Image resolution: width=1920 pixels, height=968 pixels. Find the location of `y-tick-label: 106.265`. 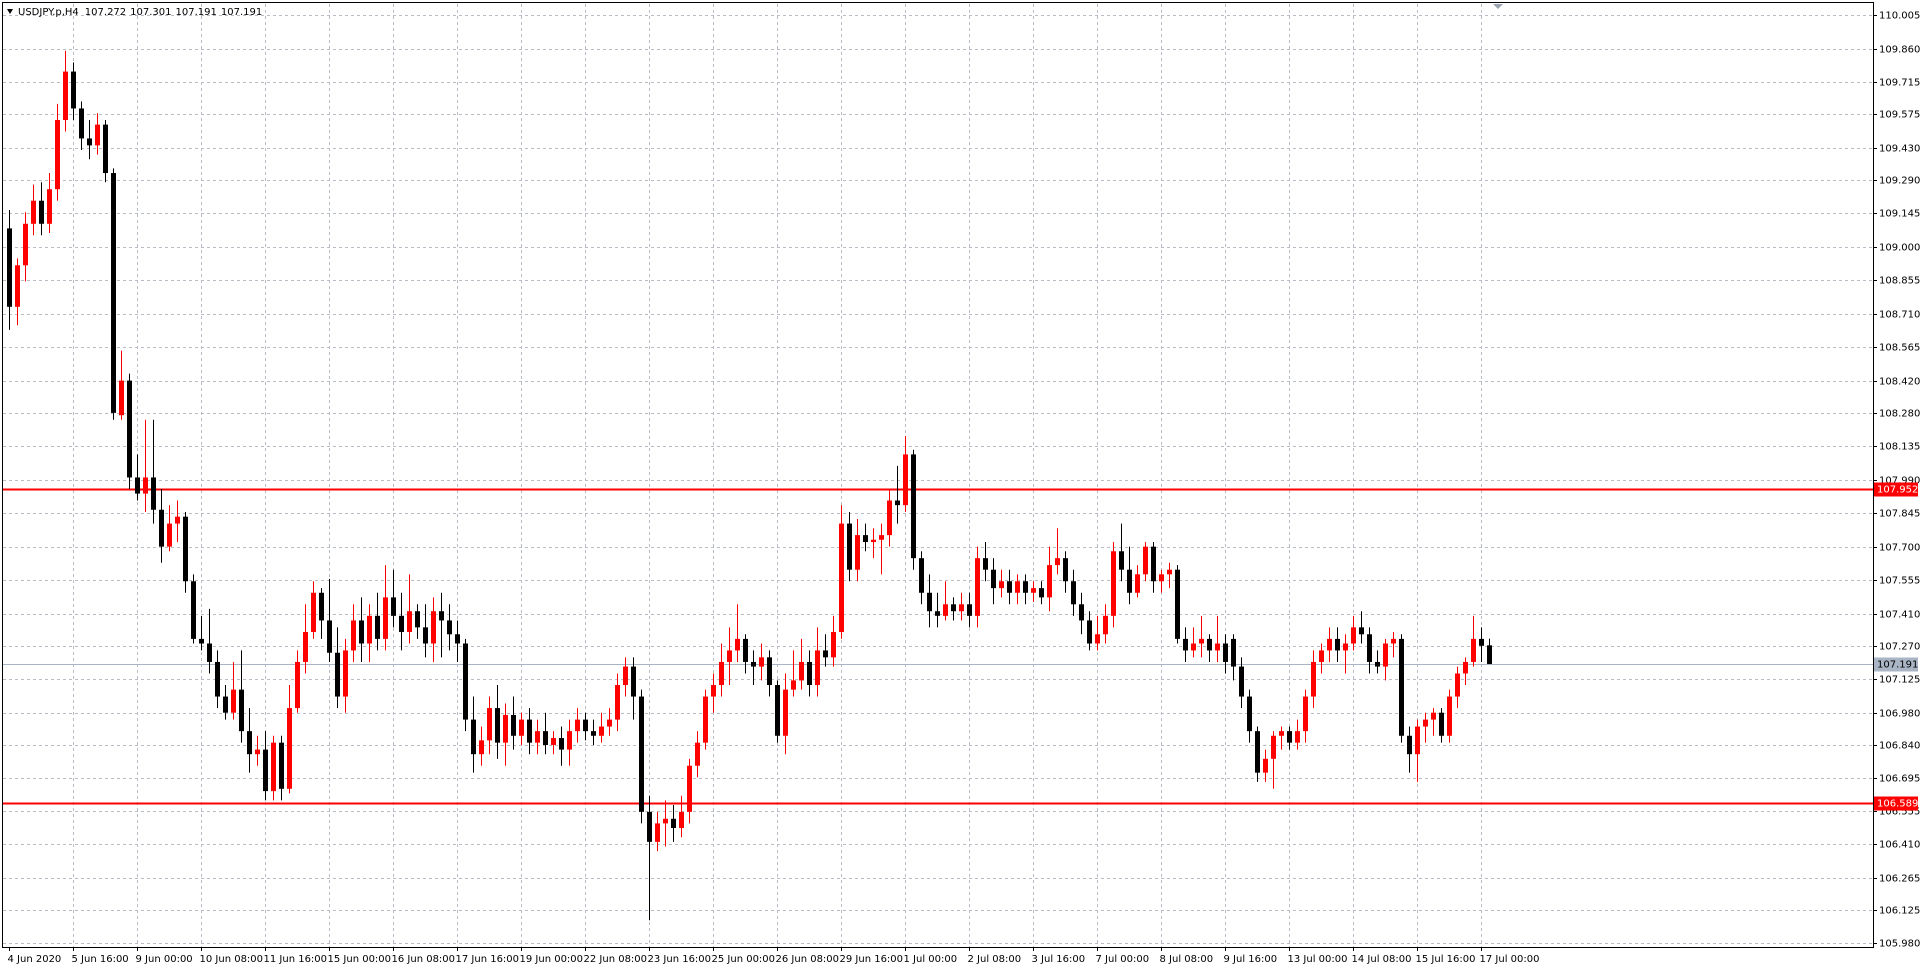

y-tick-label: 106.265 is located at coordinates (1899, 879).